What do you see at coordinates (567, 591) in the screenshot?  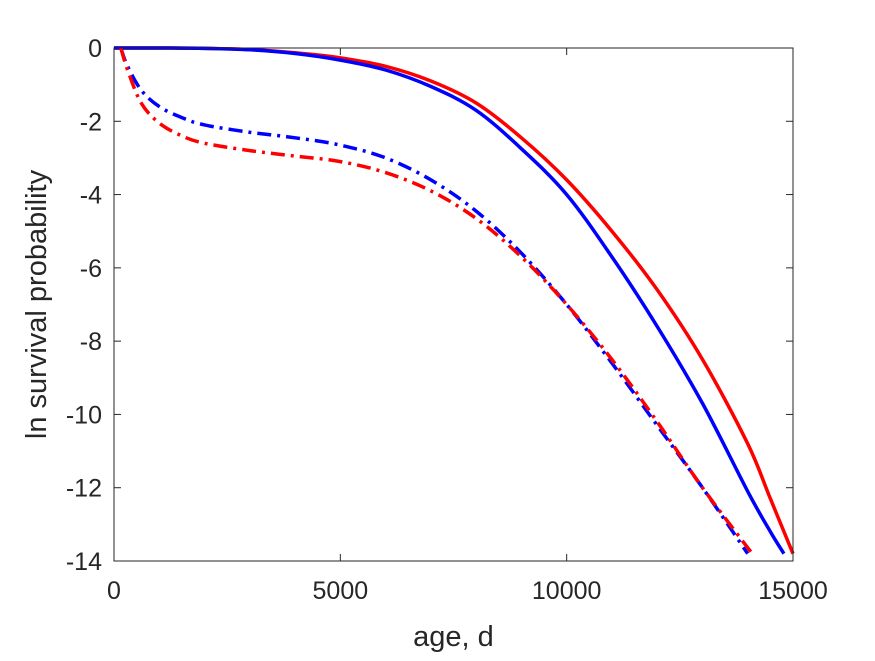 I see `x-tick-label: 10000` at bounding box center [567, 591].